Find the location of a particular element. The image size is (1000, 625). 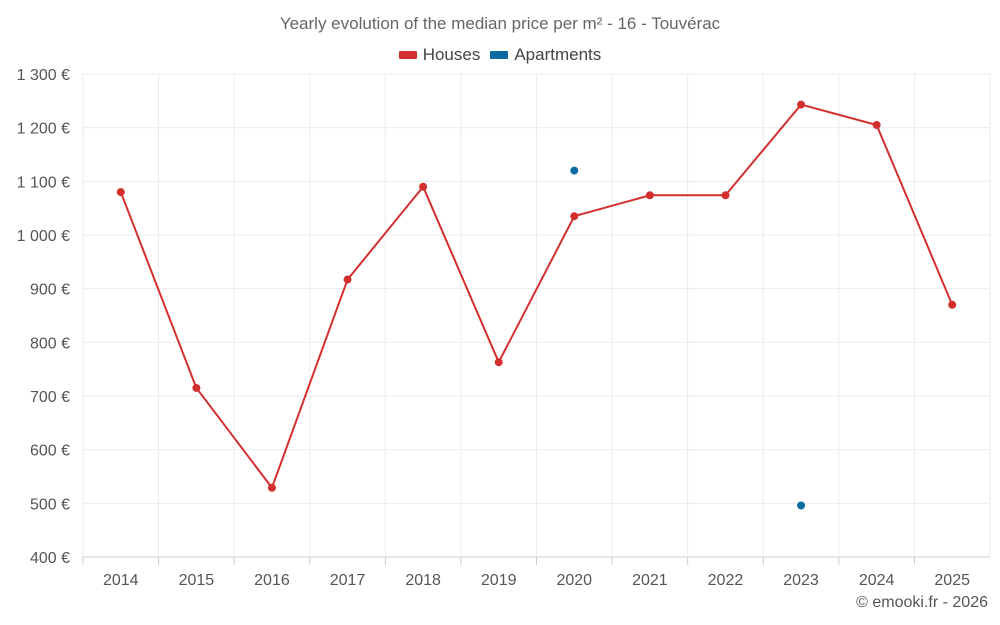

x-tick-label: 2020 is located at coordinates (574, 580).